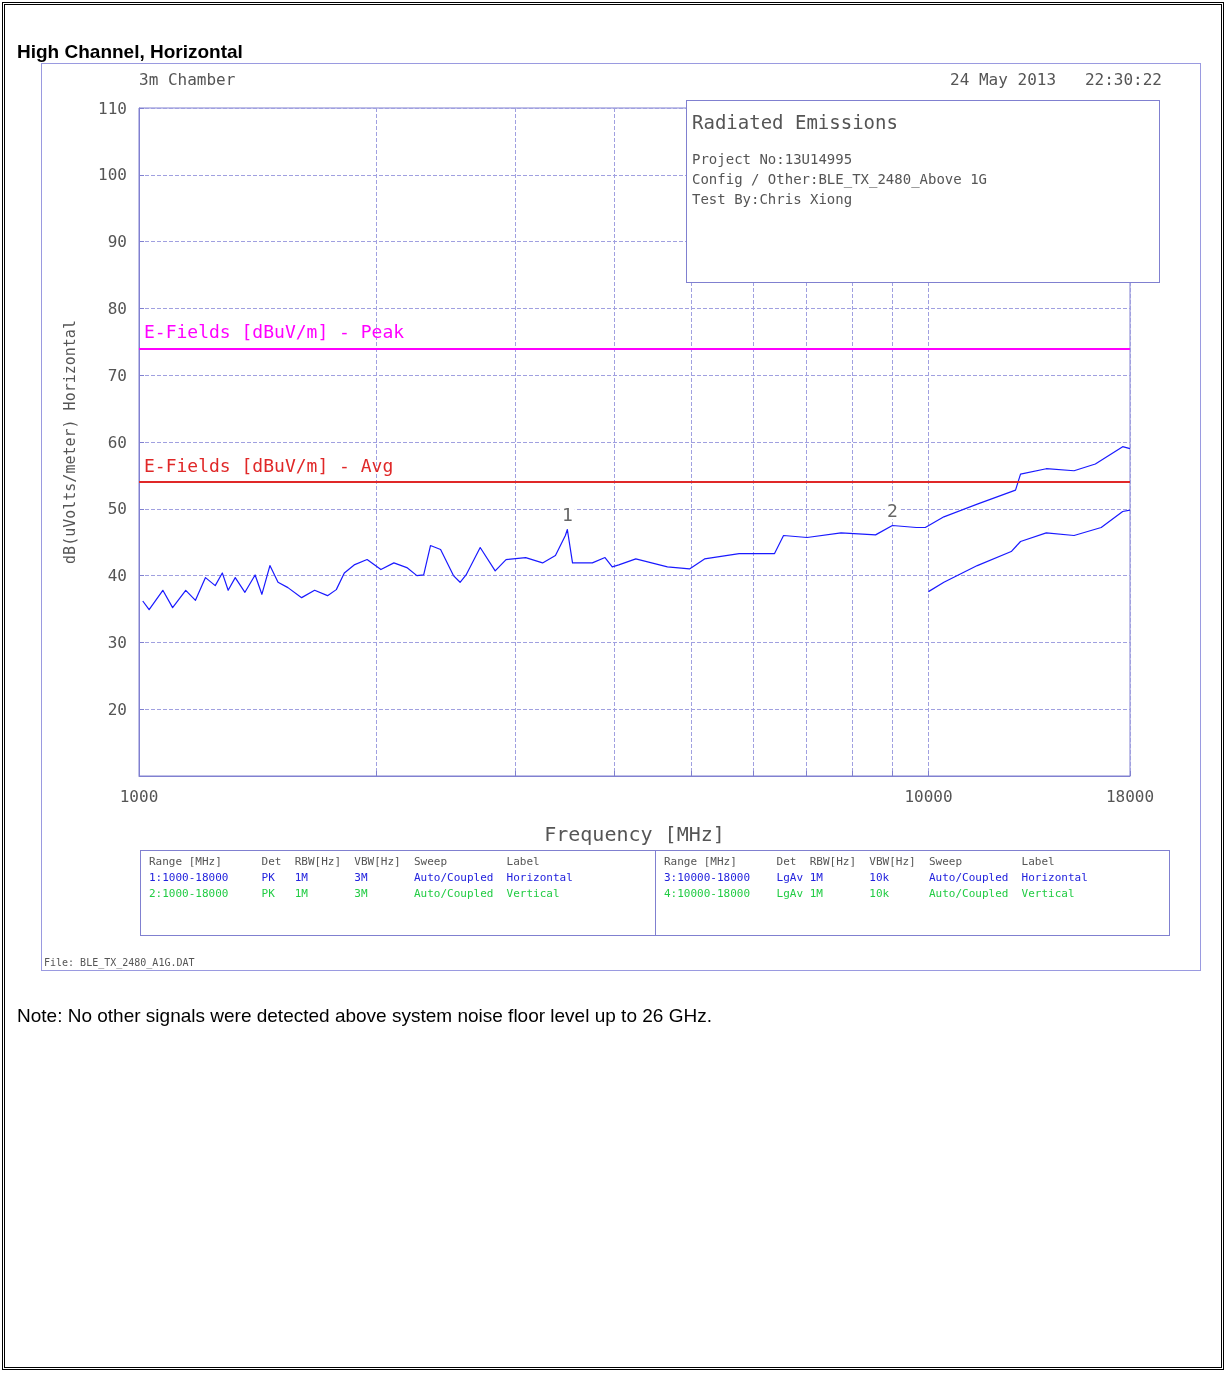  What do you see at coordinates (840, 179) in the screenshot?
I see `annotation: Config / Other:BLE_TX_2480_Above 1G` at bounding box center [840, 179].